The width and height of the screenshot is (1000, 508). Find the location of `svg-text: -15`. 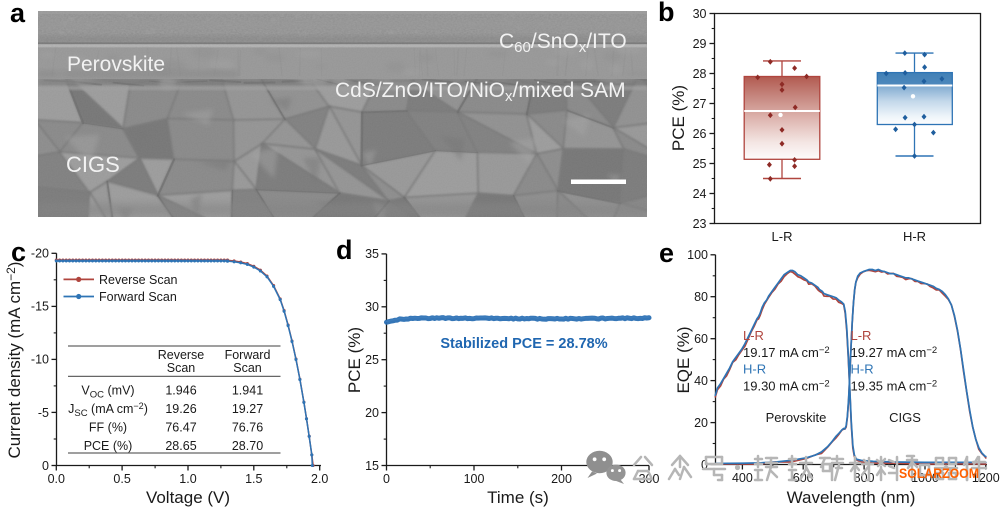

svg-text: -15 is located at coordinates (40, 307).